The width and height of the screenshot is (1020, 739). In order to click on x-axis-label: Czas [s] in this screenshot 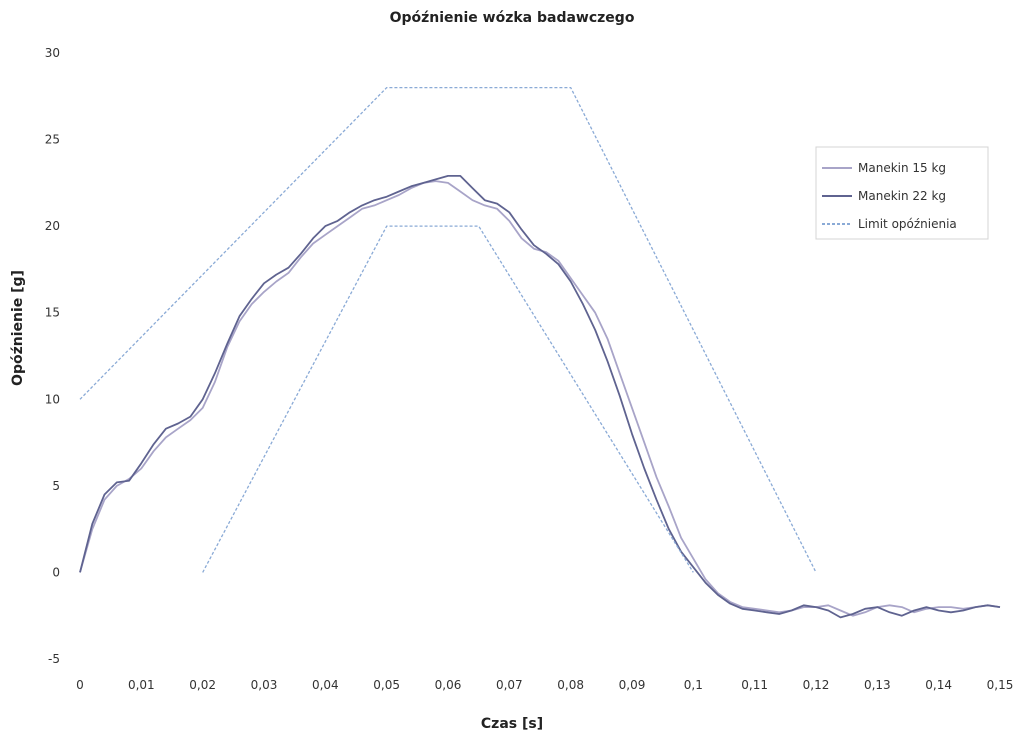, I will do `click(512, 724)`.